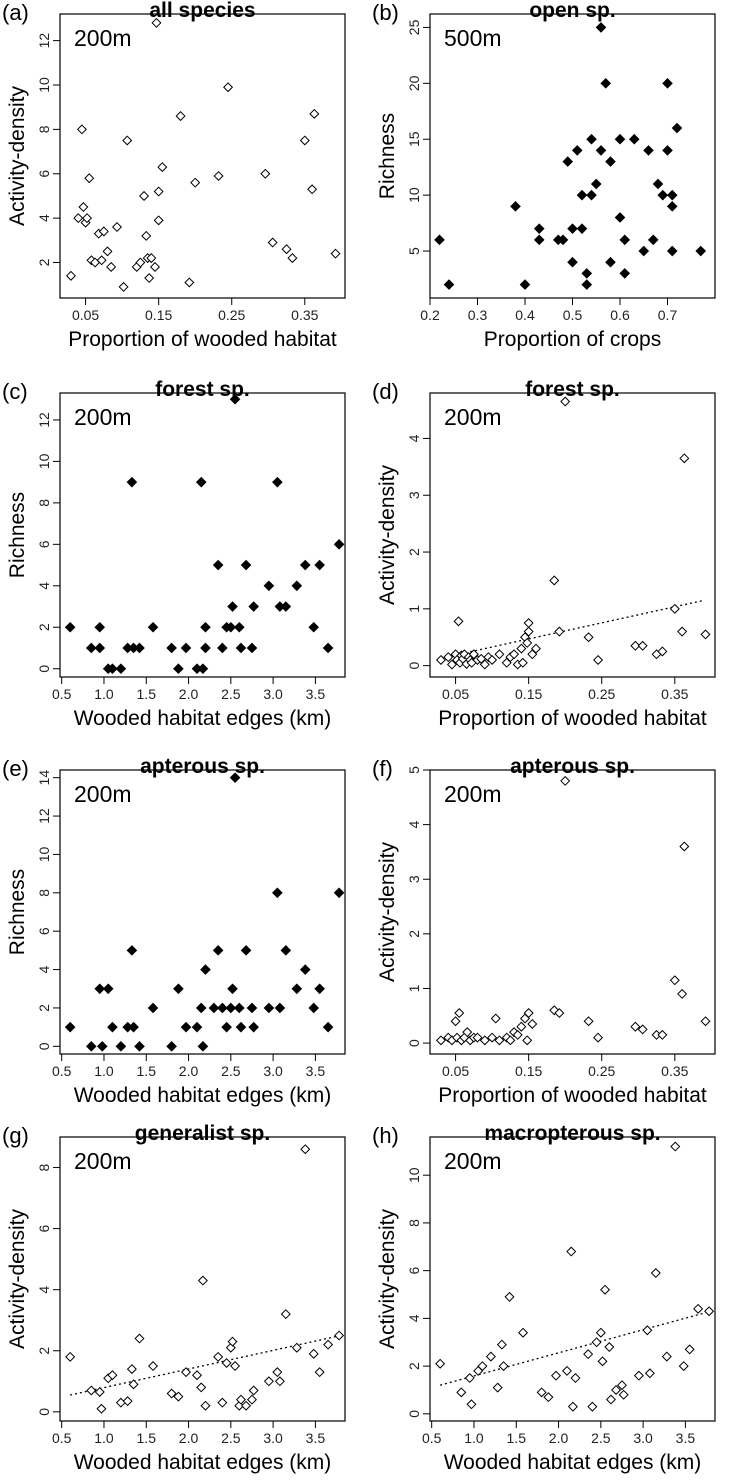 The height and width of the screenshot is (1483, 732). I want to click on x-axis-label: Proportion of wooded habitat, so click(572, 718).